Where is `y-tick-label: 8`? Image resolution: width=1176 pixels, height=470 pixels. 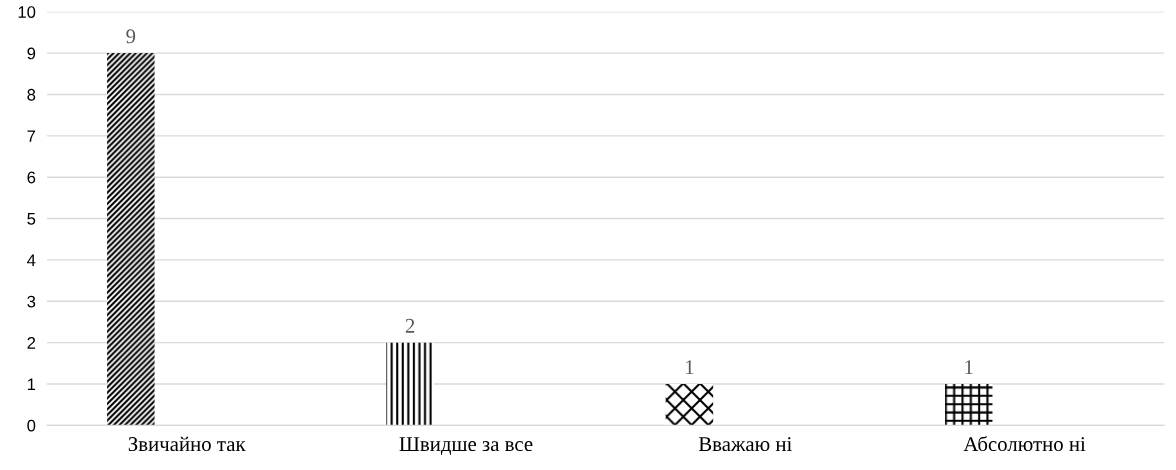 y-tick-label: 8 is located at coordinates (31, 94).